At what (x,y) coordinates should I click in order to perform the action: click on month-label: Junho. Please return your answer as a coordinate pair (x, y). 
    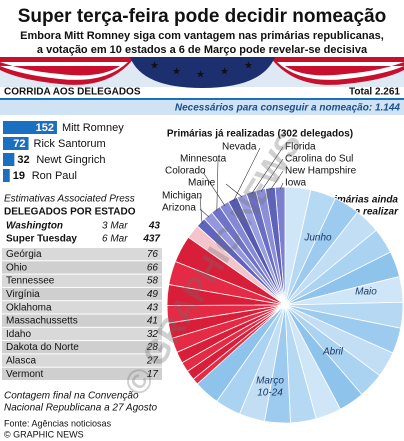
    Looking at the image, I should click on (317, 238).